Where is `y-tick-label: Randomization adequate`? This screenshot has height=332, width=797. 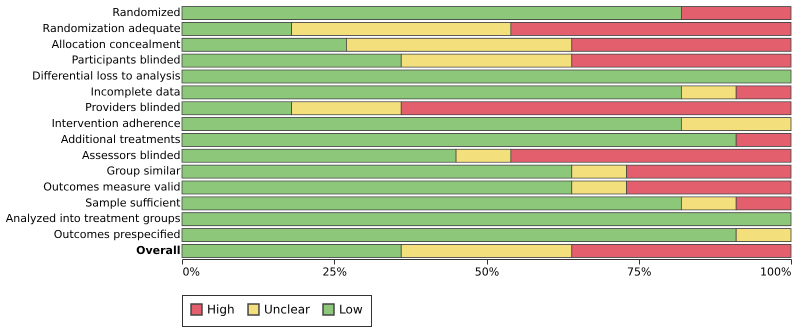
y-tick-label: Randomization adequate is located at coordinates (111, 28).